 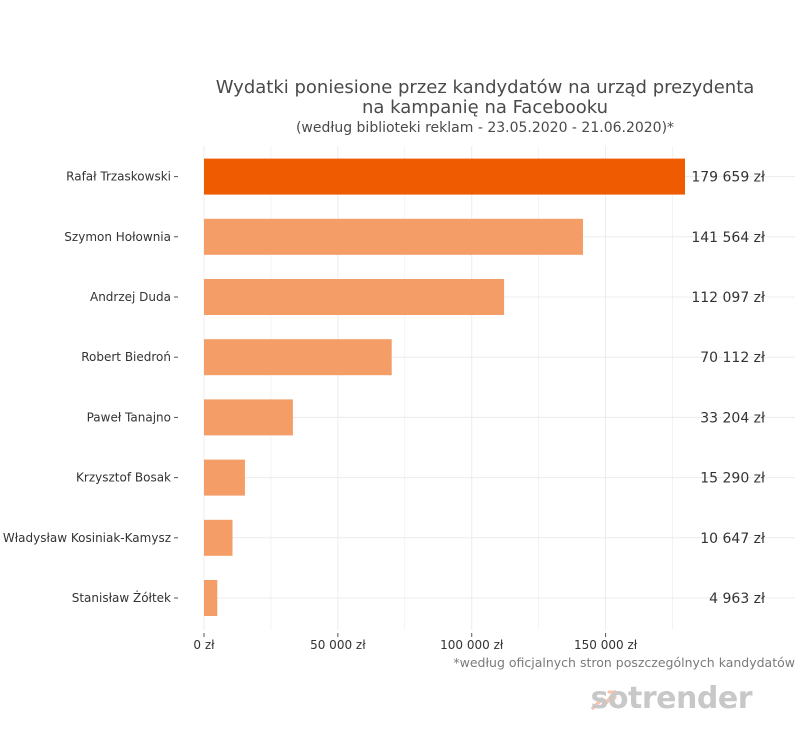 I want to click on value-label: 4 963 zł, so click(x=737, y=599).